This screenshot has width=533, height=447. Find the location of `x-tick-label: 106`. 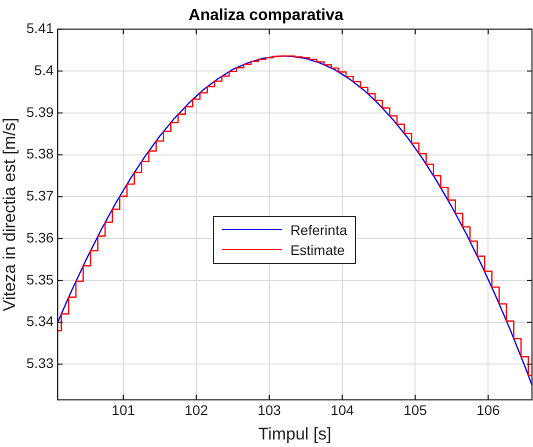

x-tick-label: 106 is located at coordinates (488, 410).